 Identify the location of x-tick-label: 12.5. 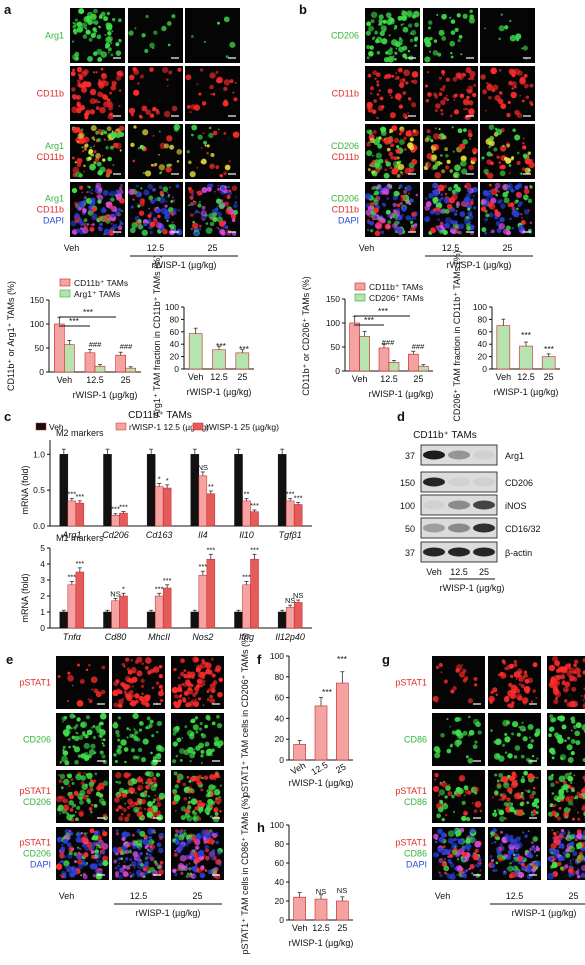
(319, 768).